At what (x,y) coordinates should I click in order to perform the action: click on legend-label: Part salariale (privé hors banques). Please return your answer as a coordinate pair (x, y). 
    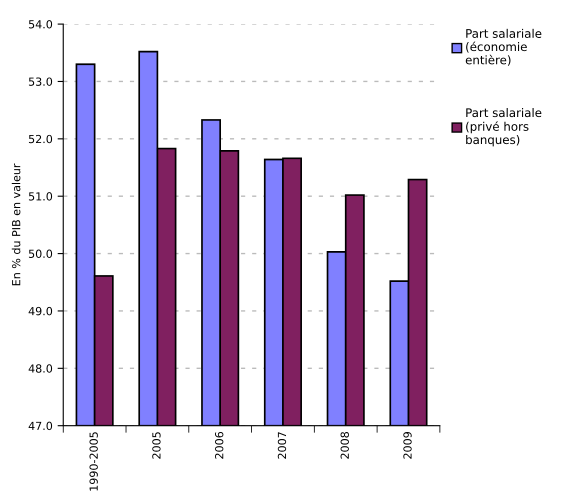
    Looking at the image, I should click on (504, 127).